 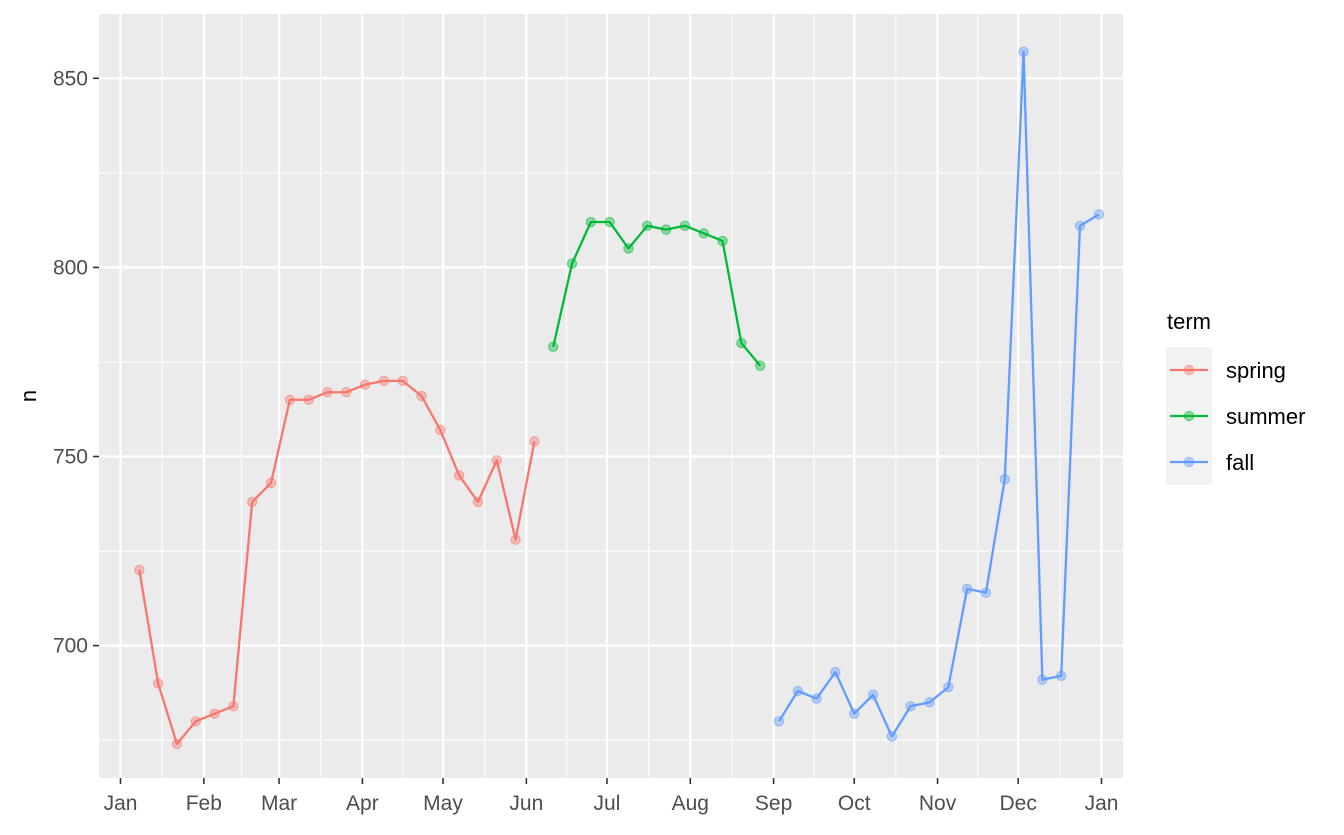 I want to click on y-tick-label: 700, so click(x=70, y=646).